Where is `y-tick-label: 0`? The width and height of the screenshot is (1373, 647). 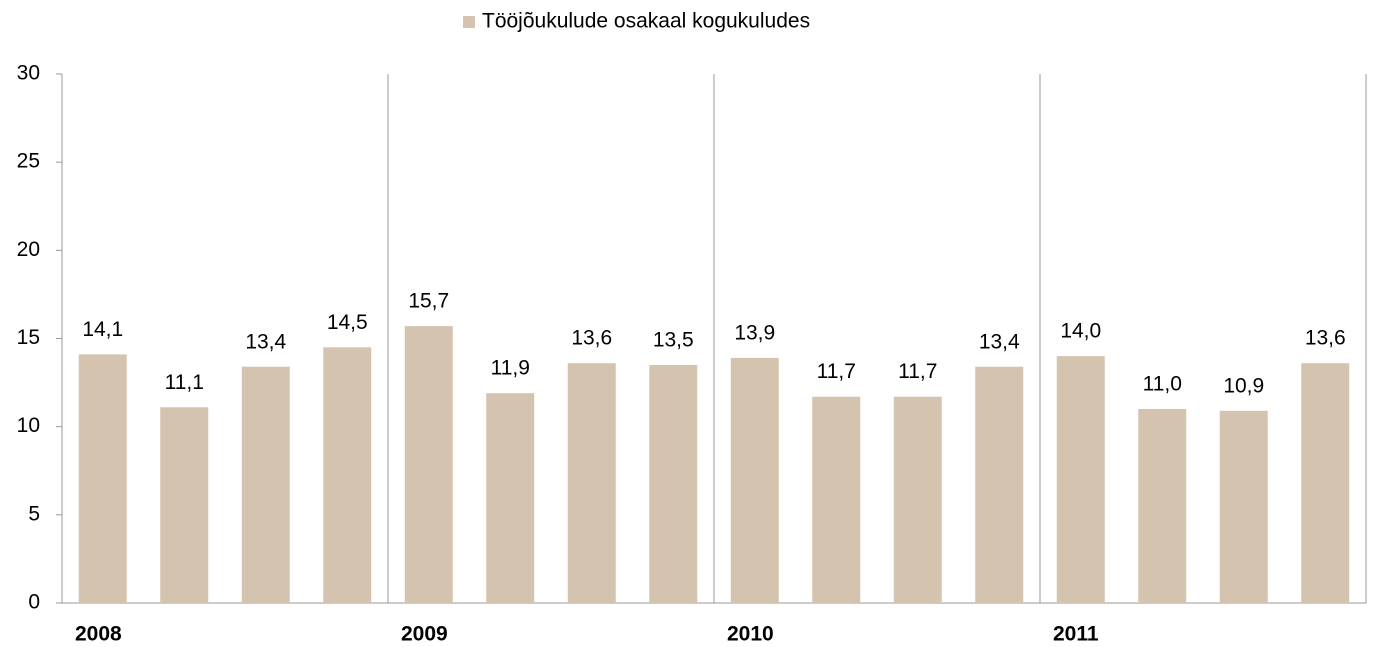
y-tick-label: 0 is located at coordinates (34, 602).